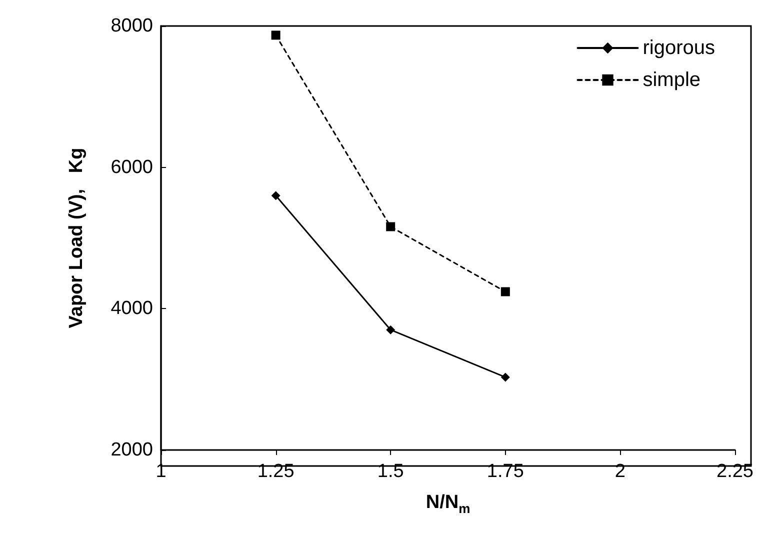 Image resolution: width=773 pixels, height=556 pixels. Describe the element at coordinates (131, 26) in the screenshot. I see `y-tick-label: 8000` at that location.